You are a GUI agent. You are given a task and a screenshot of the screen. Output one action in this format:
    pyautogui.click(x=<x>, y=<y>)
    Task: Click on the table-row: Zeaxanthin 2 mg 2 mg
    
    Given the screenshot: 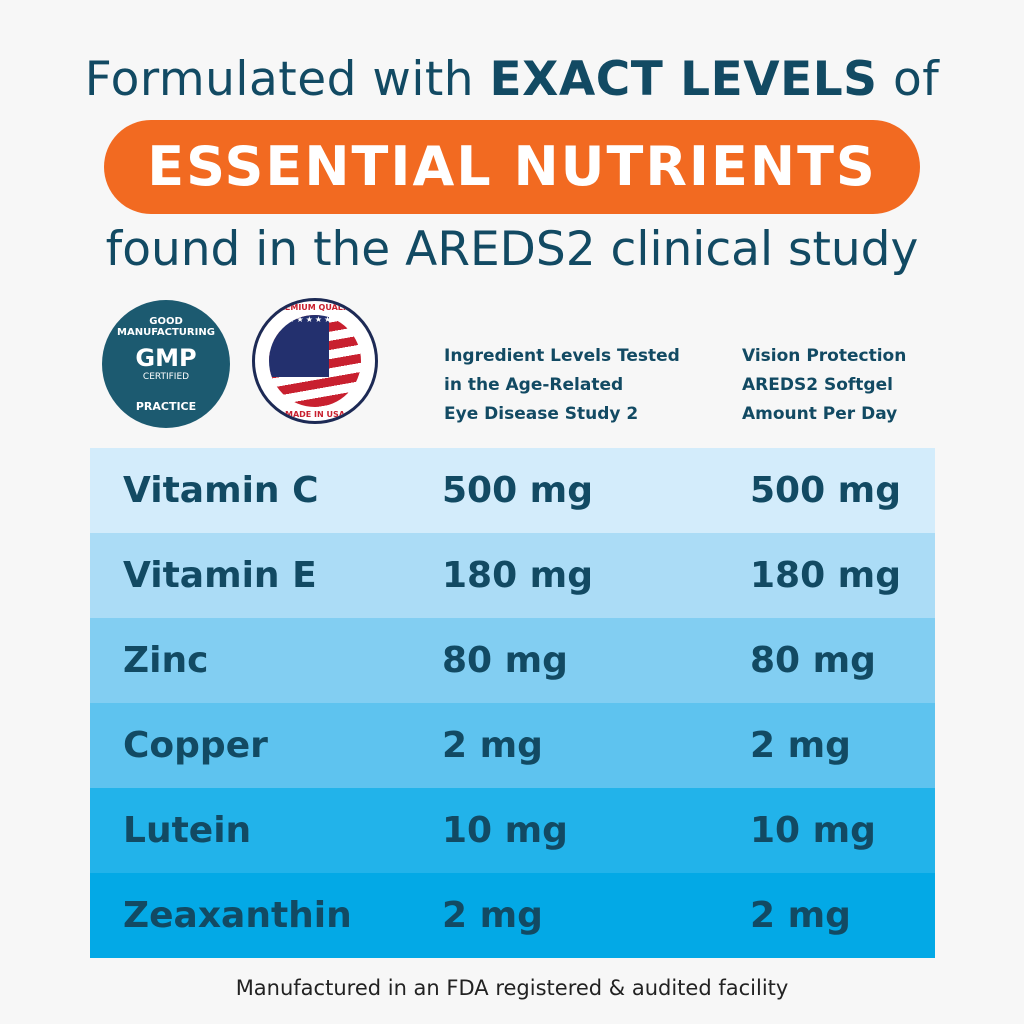 What is the action you would take?
    pyautogui.click(x=512, y=915)
    